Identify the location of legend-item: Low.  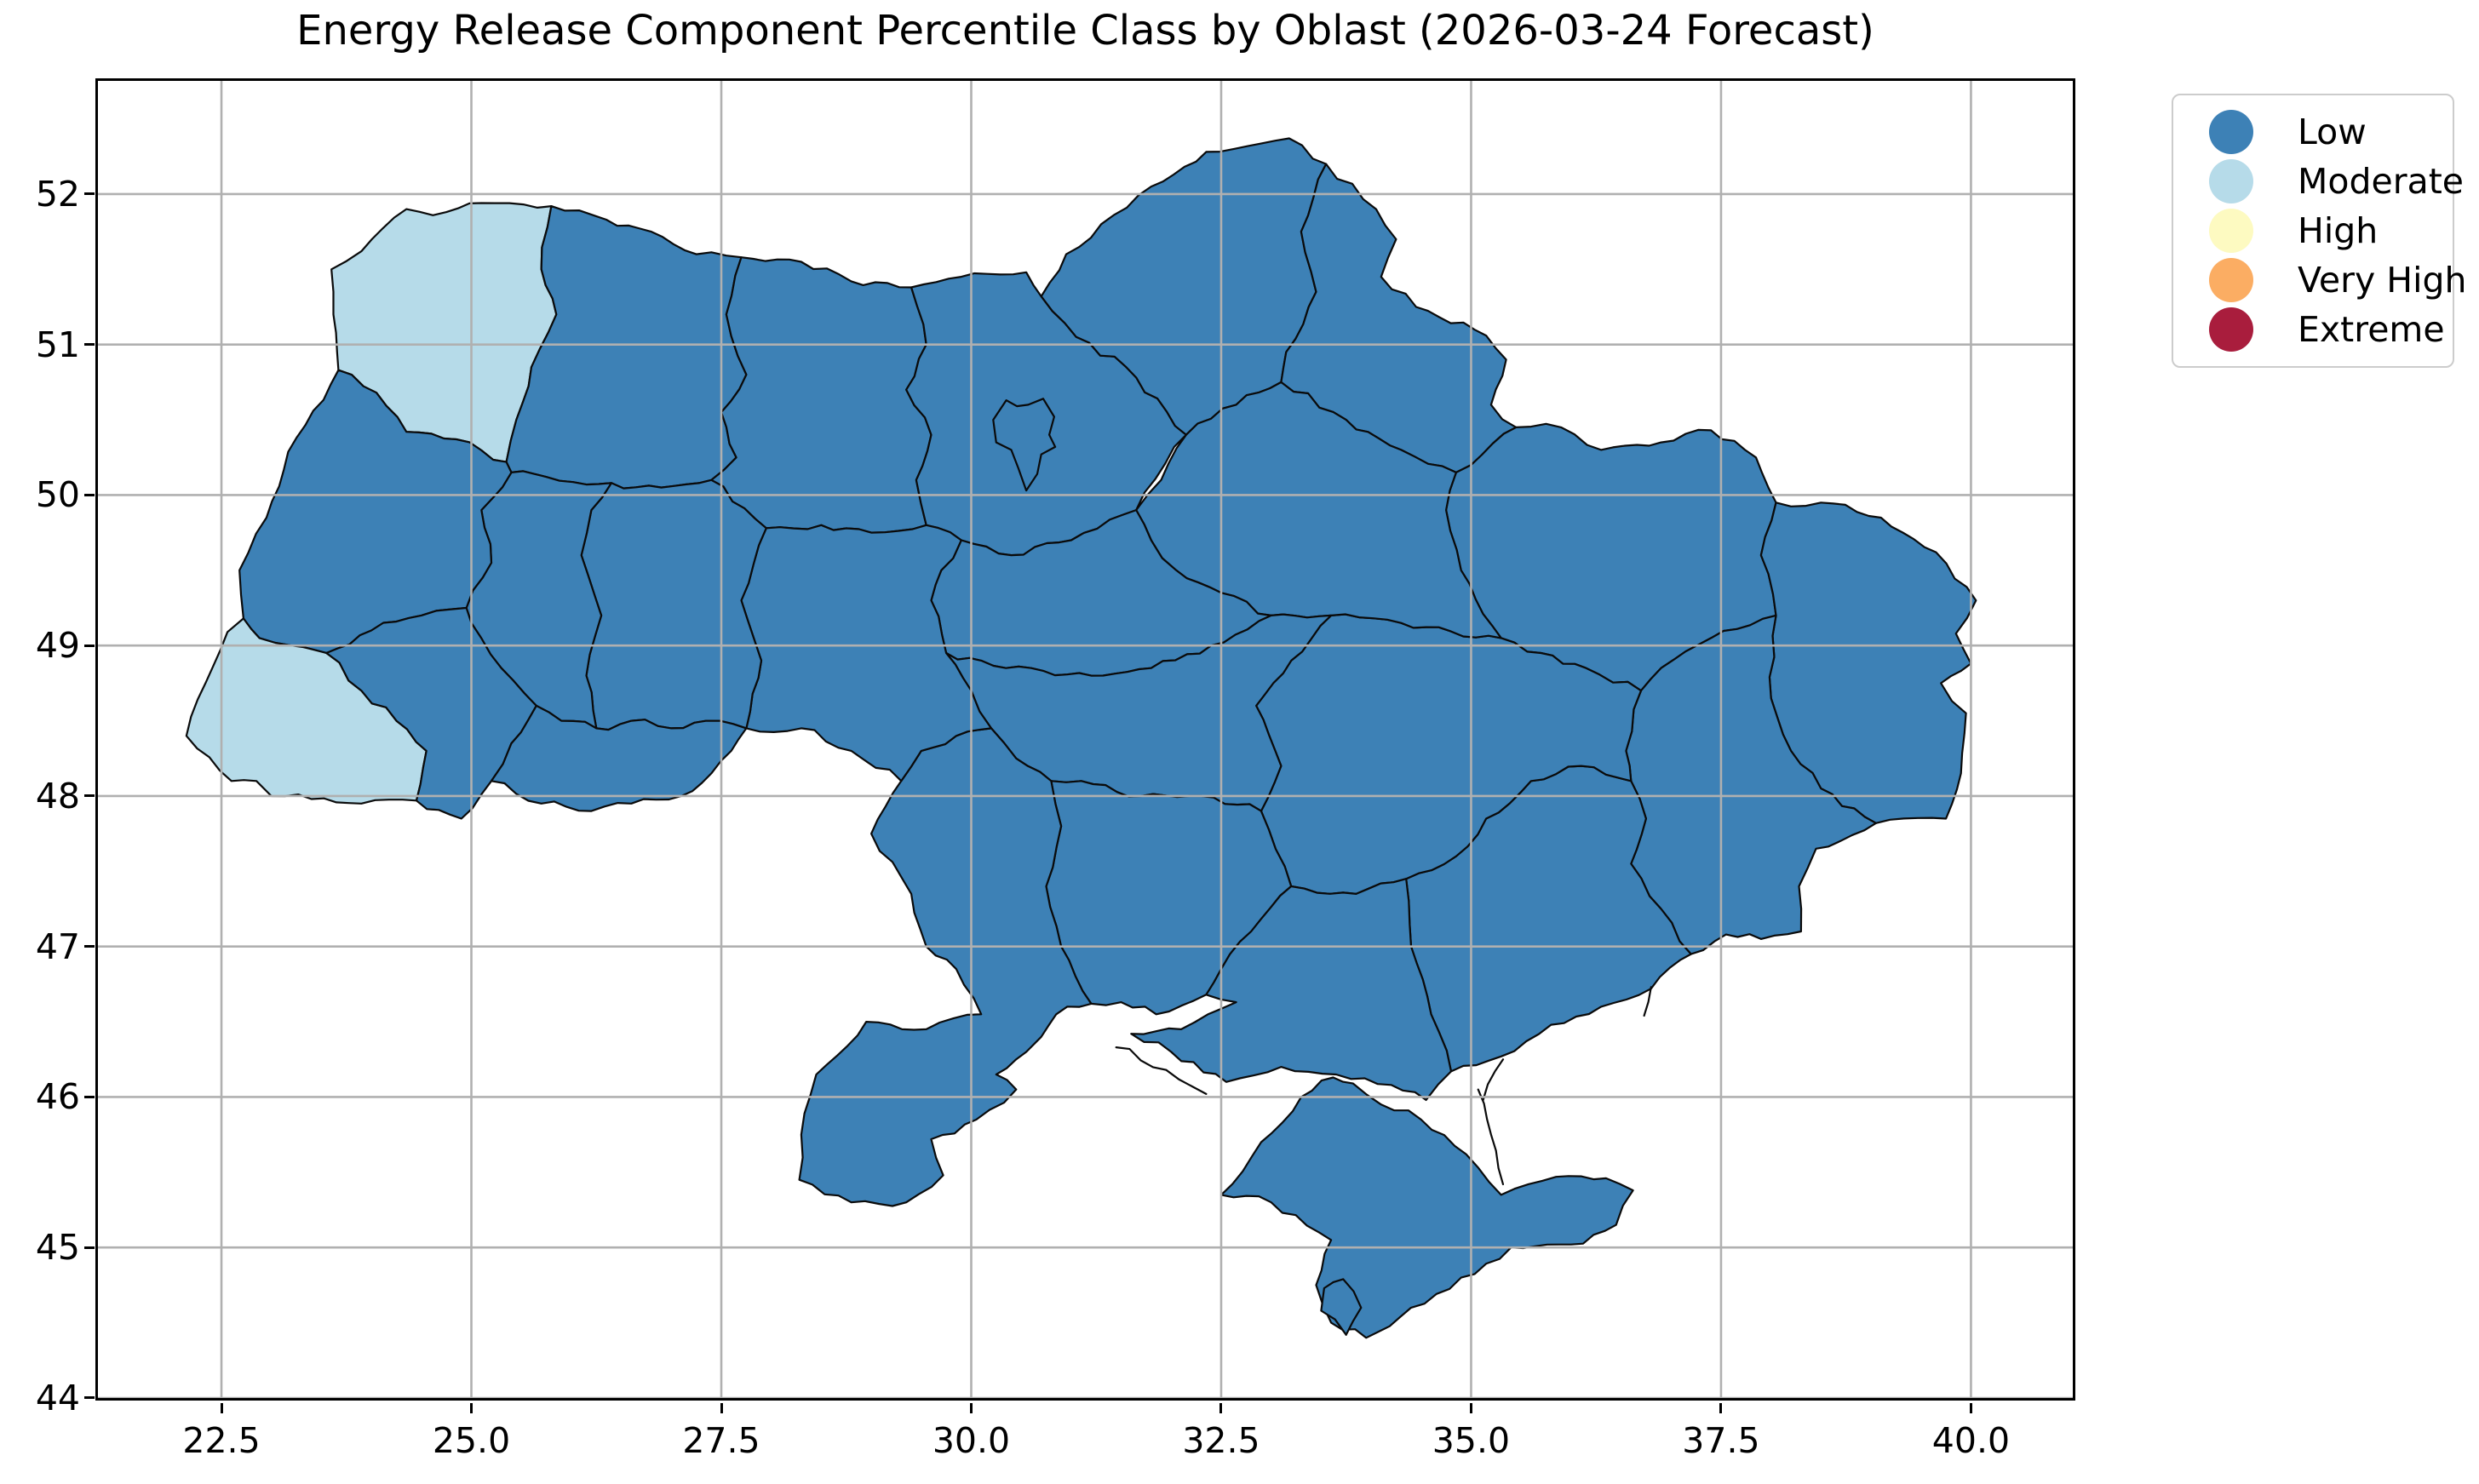
(2313, 132).